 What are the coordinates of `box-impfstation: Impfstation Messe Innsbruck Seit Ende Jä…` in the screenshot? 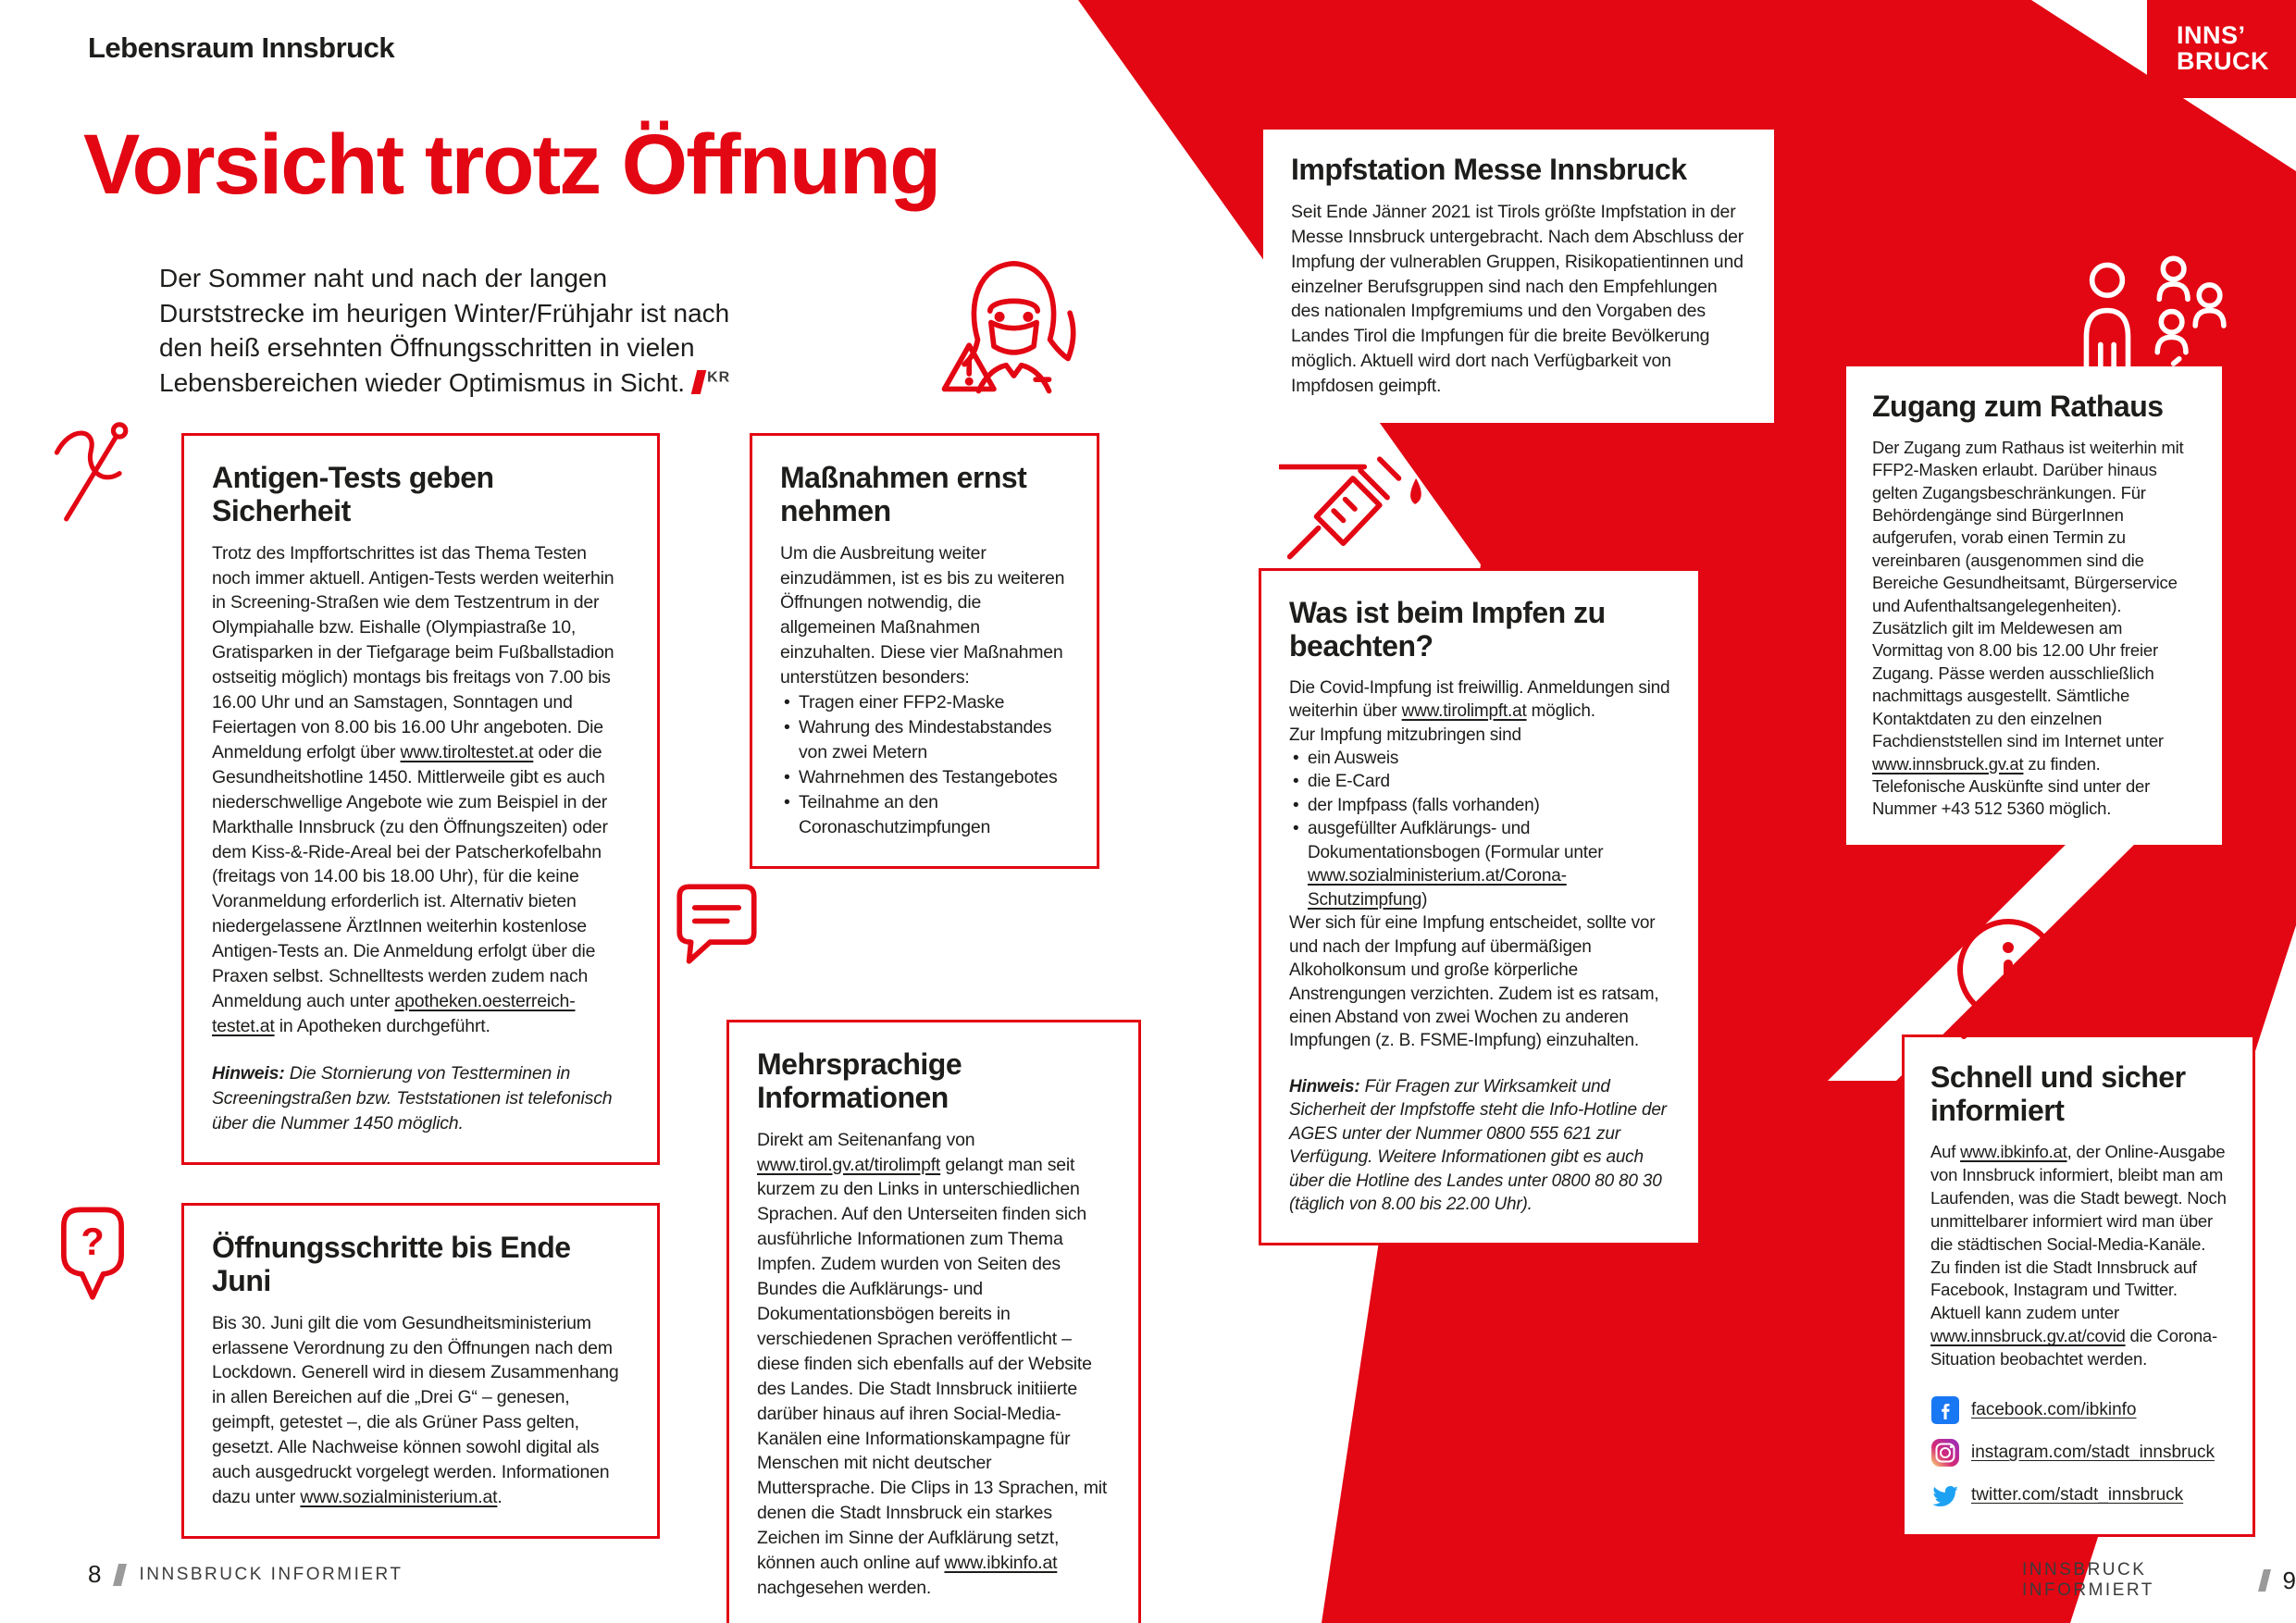 It's located at (1519, 277).